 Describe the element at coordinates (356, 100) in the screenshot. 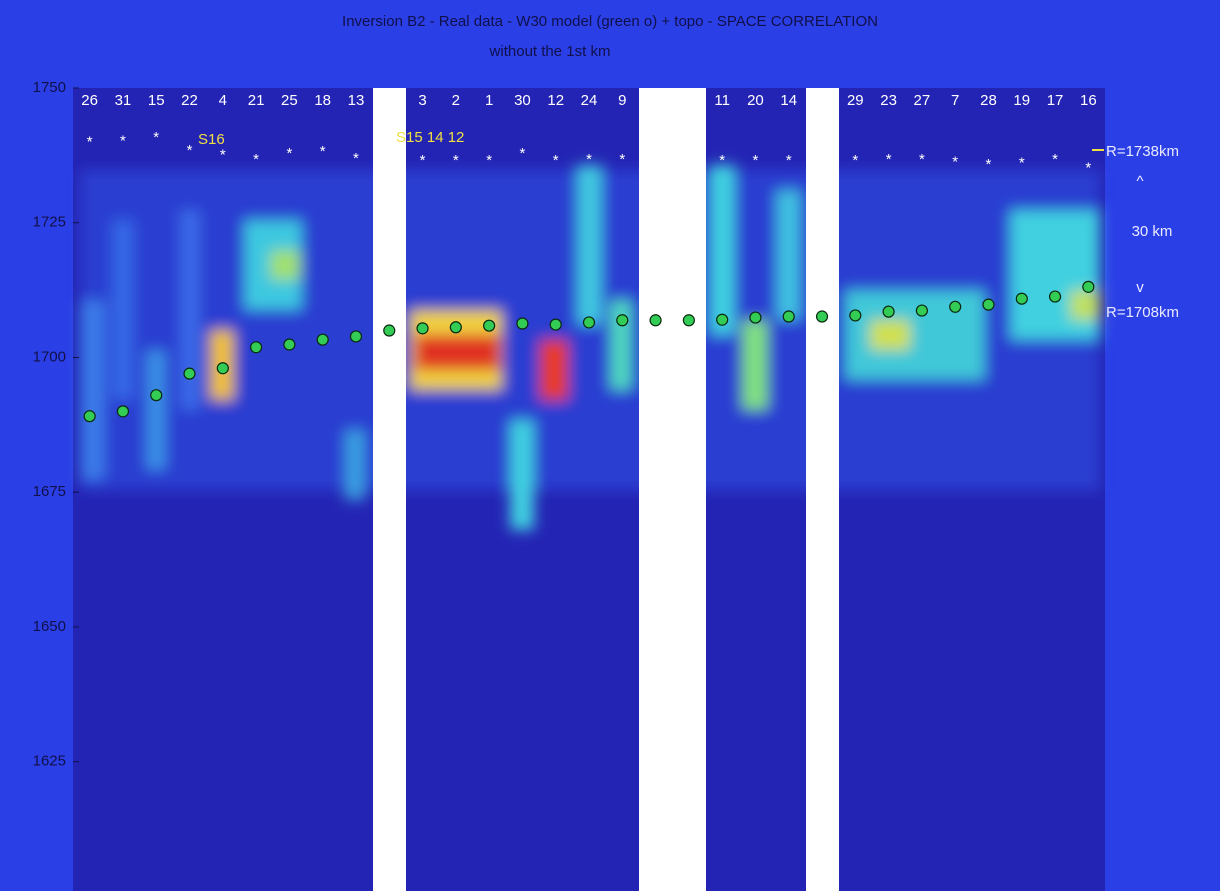

I see `x-category-label: 13` at that location.